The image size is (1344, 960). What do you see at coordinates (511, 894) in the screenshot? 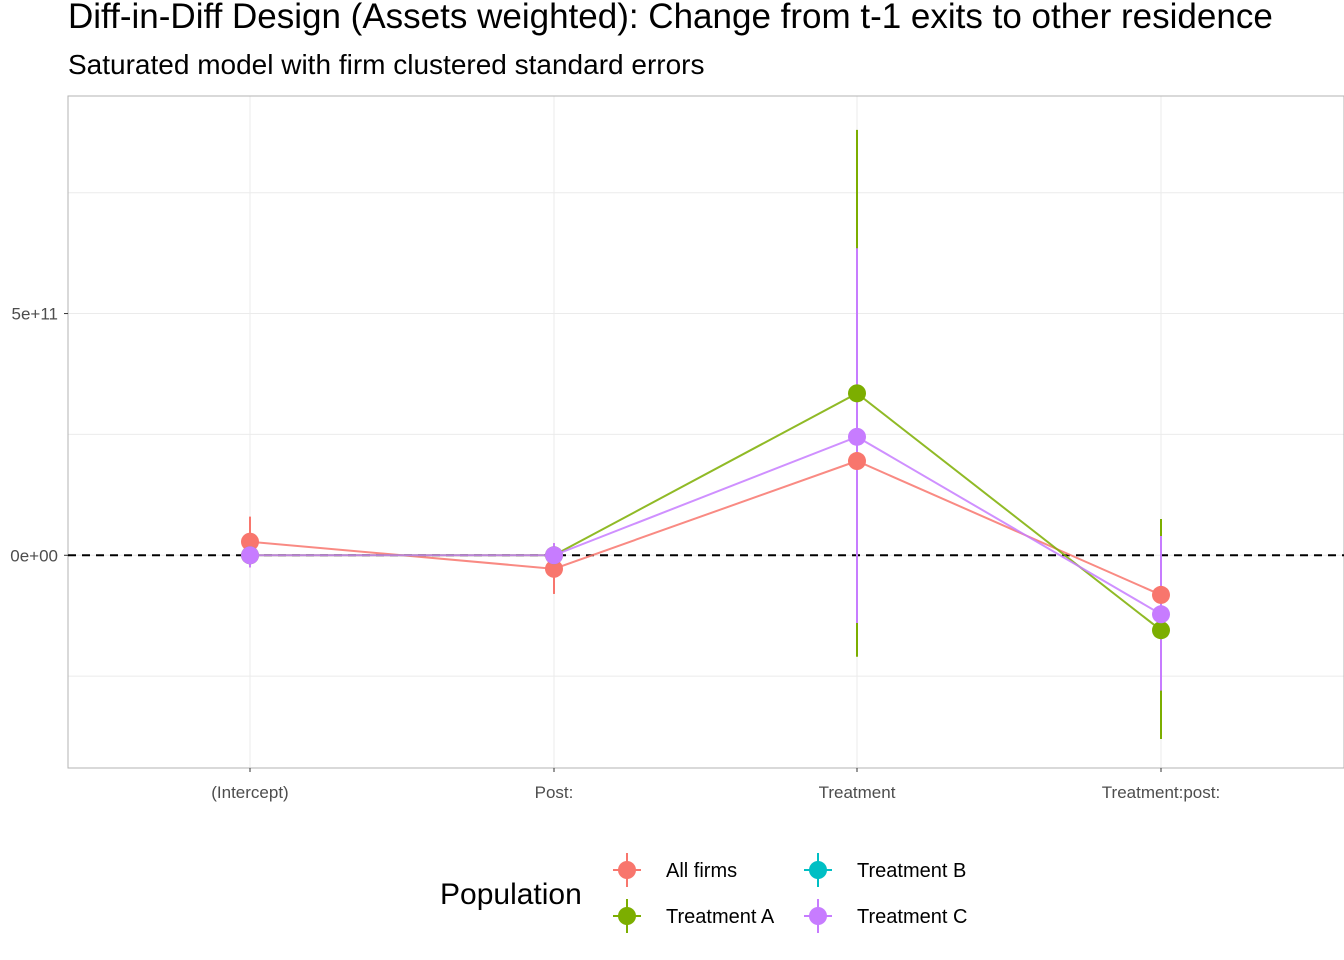
I see `legend-title: Population` at bounding box center [511, 894].